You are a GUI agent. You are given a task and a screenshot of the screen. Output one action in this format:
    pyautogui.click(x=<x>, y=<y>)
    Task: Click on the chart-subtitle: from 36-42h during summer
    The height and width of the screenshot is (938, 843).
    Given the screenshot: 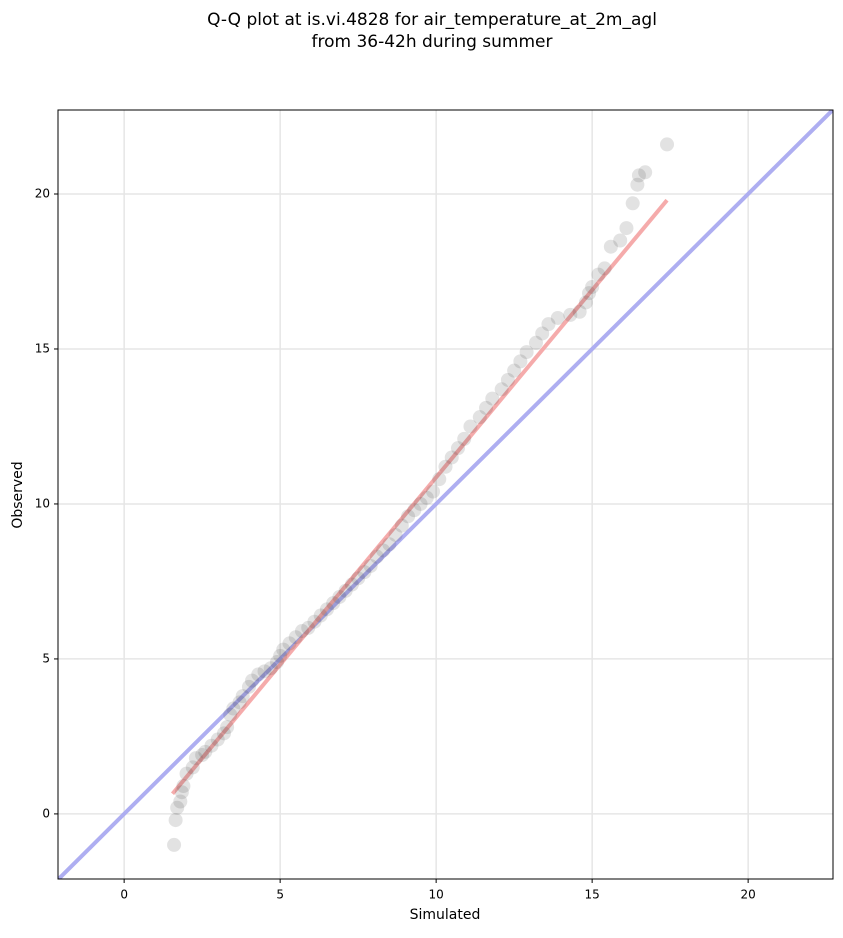 What is the action you would take?
    pyautogui.click(x=432, y=42)
    